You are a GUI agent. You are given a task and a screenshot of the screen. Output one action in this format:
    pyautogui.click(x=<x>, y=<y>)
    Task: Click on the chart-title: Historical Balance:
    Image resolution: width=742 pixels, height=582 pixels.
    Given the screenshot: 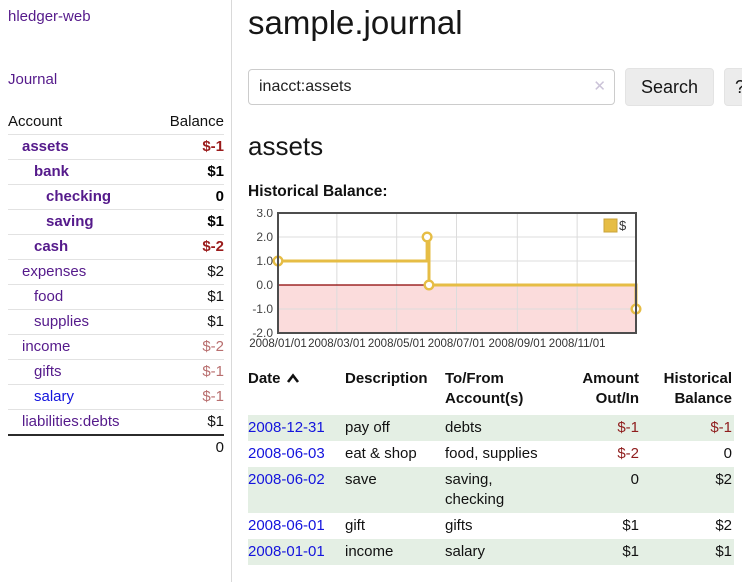 What is the action you would take?
    pyautogui.click(x=318, y=191)
    